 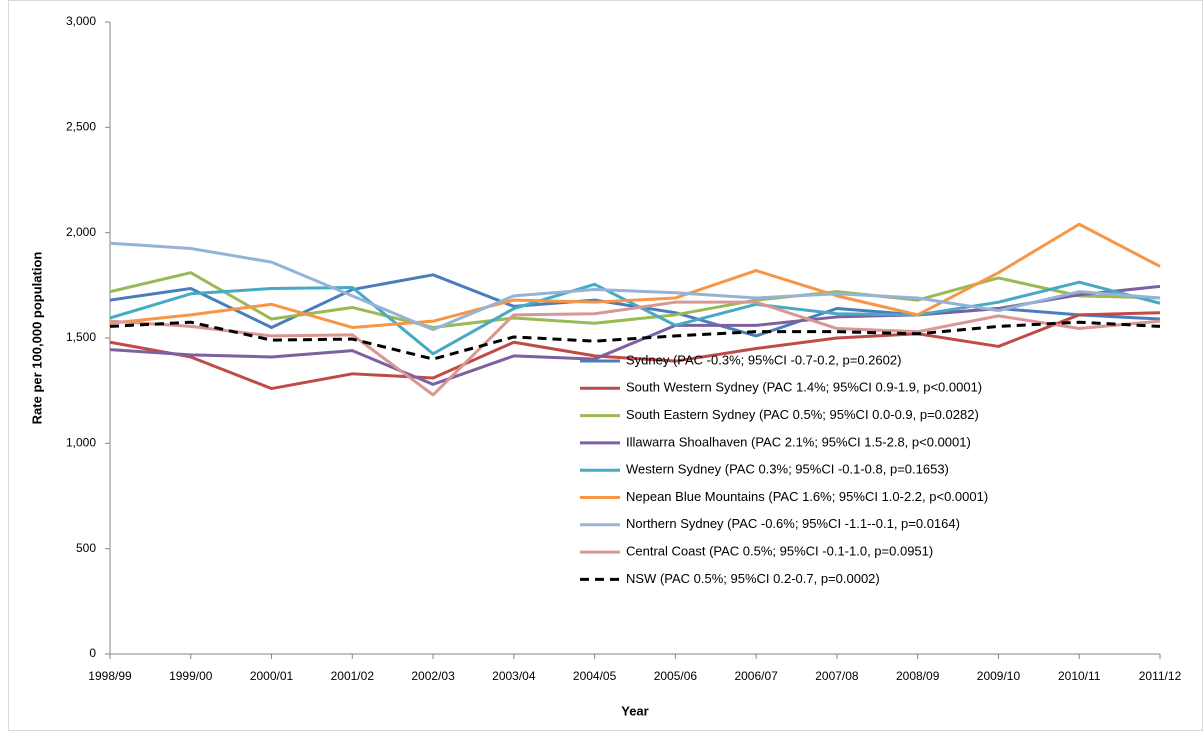 I want to click on x-tick-label: 2006/07, so click(x=756, y=676).